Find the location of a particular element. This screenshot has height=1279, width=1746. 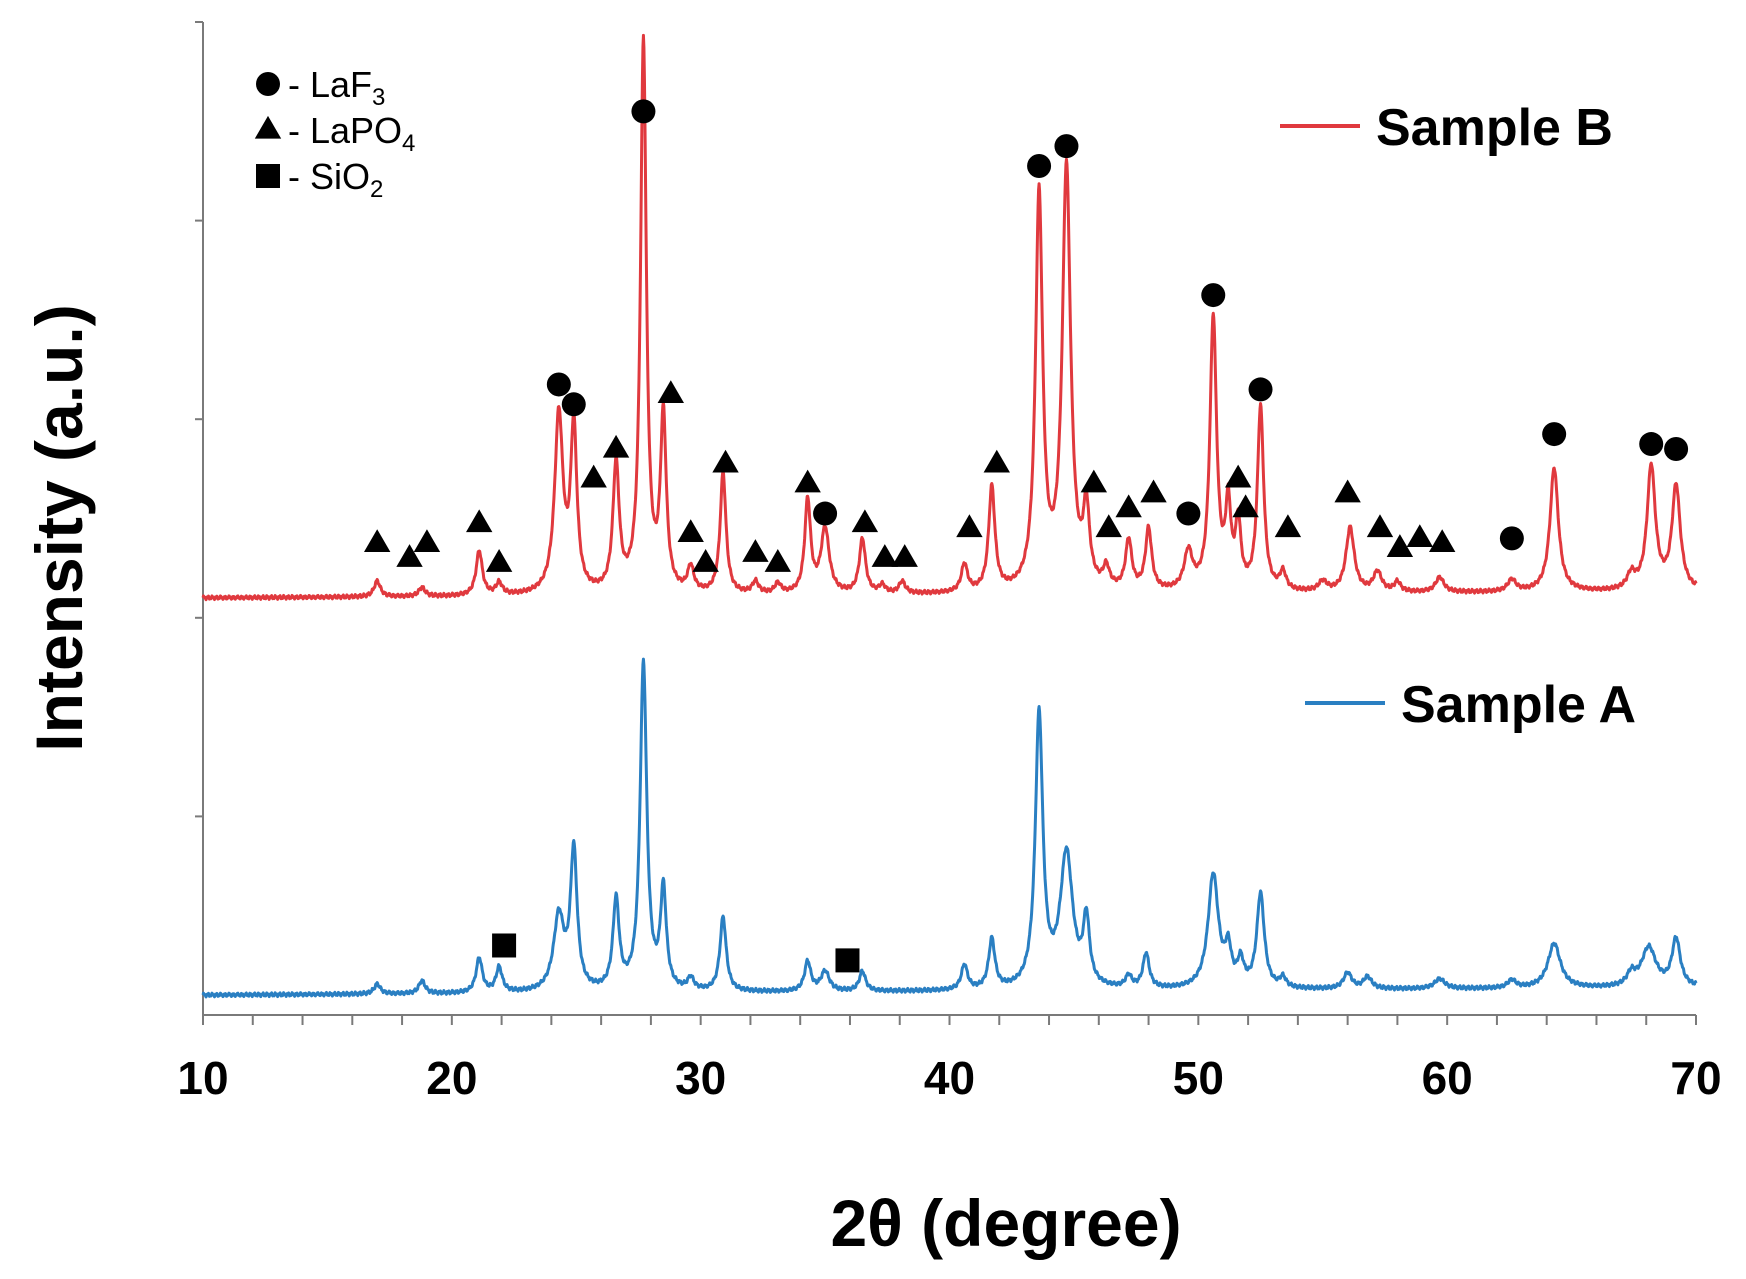

x-tick-label: 40 is located at coordinates (949, 1078).